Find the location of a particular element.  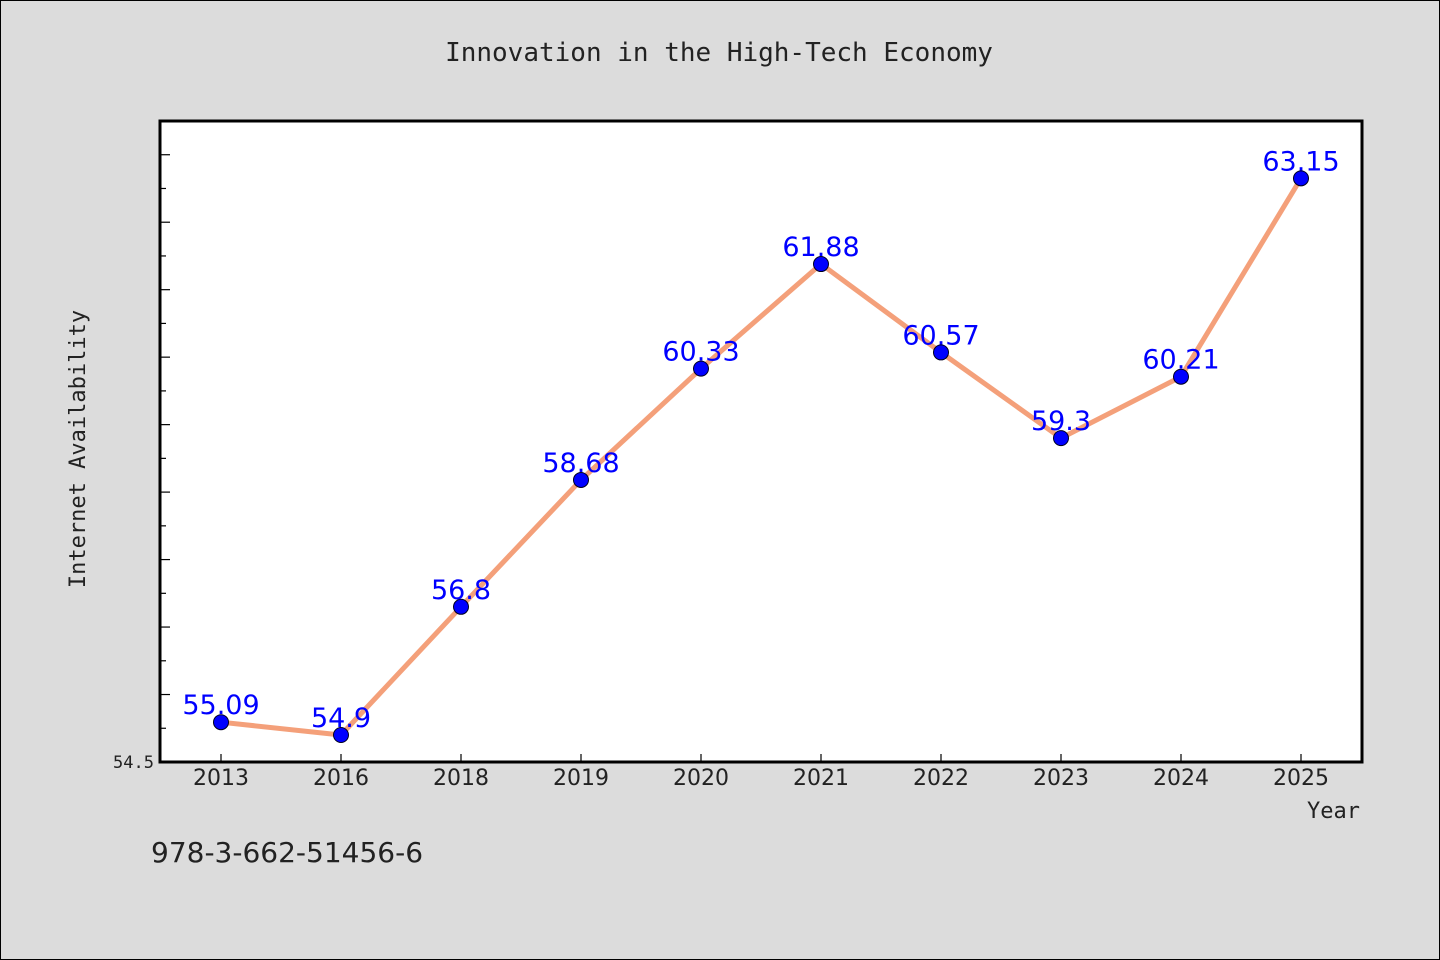

x-tick-label: 2023 is located at coordinates (1061, 778).